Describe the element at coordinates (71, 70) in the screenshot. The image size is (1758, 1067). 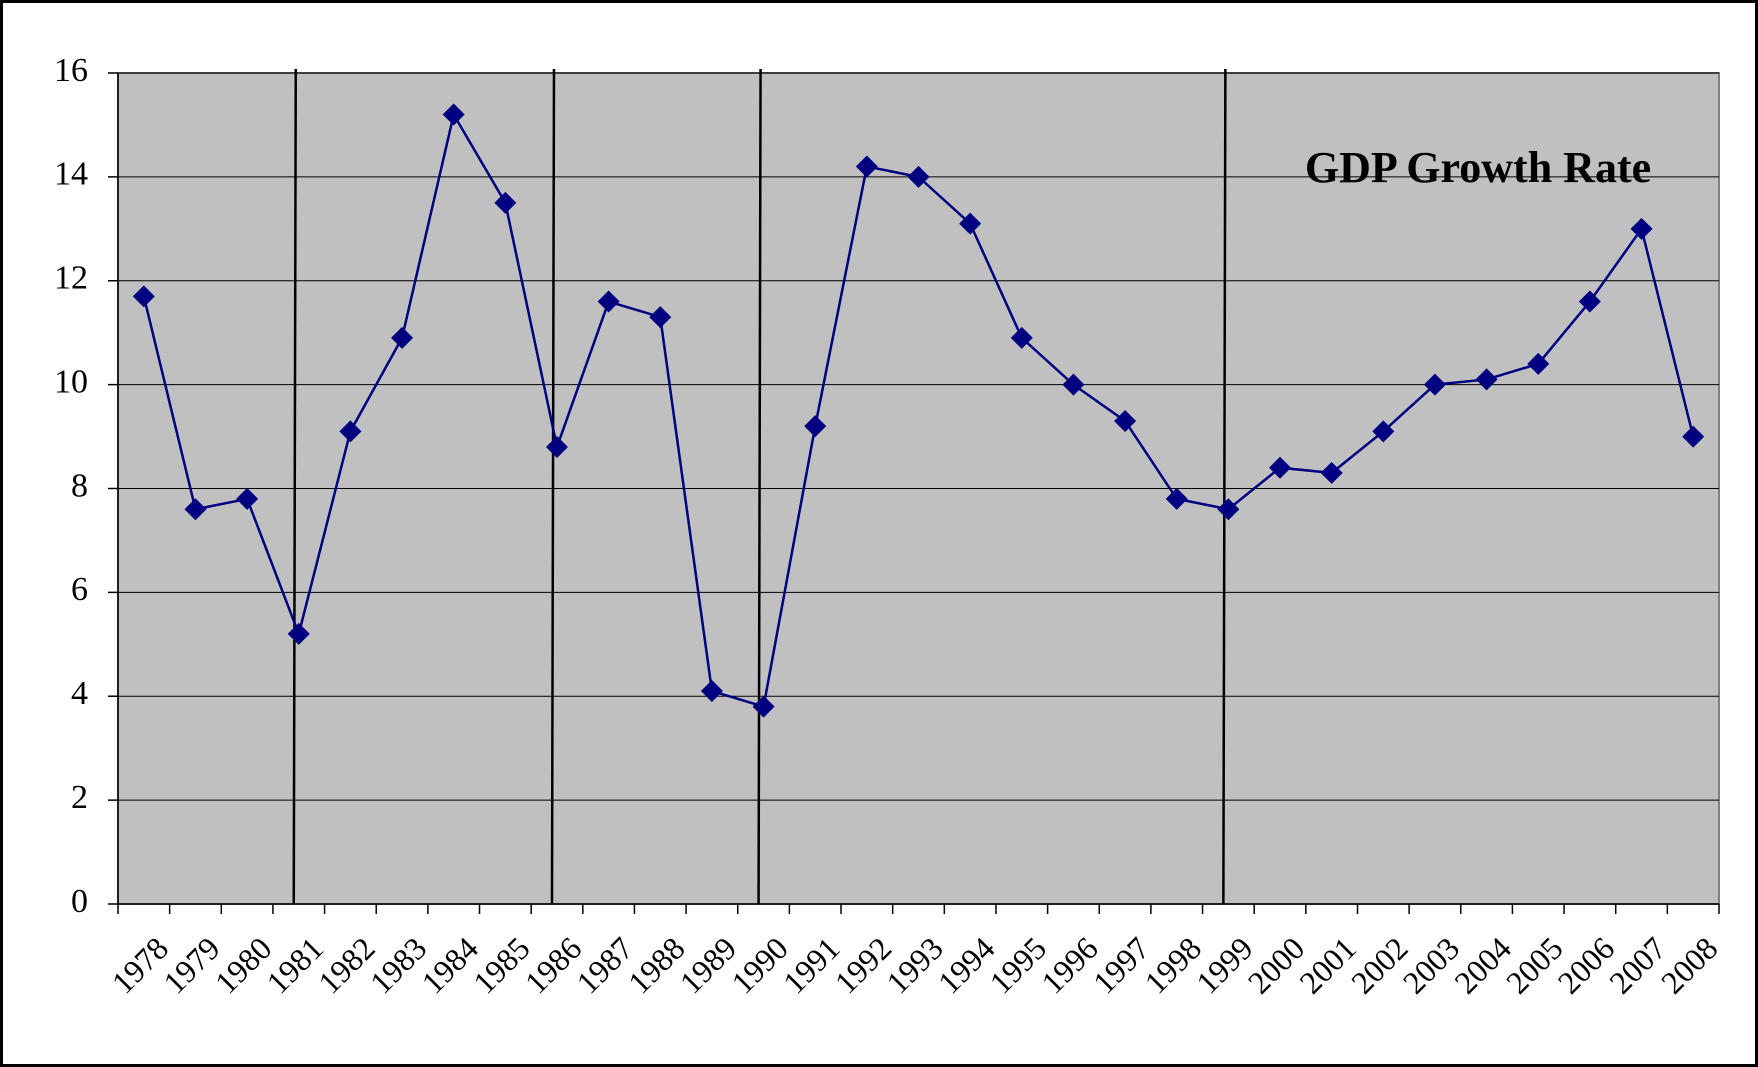
I see `y-tick-label: 16` at that location.